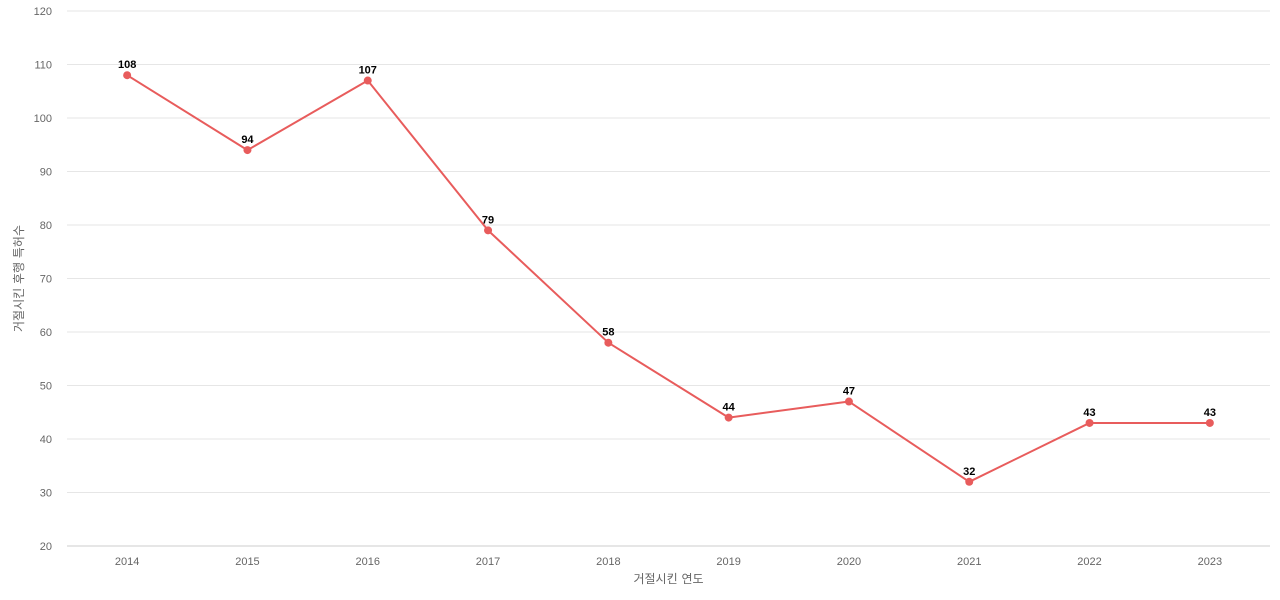  I want to click on data-label-2018: 58, so click(608, 333).